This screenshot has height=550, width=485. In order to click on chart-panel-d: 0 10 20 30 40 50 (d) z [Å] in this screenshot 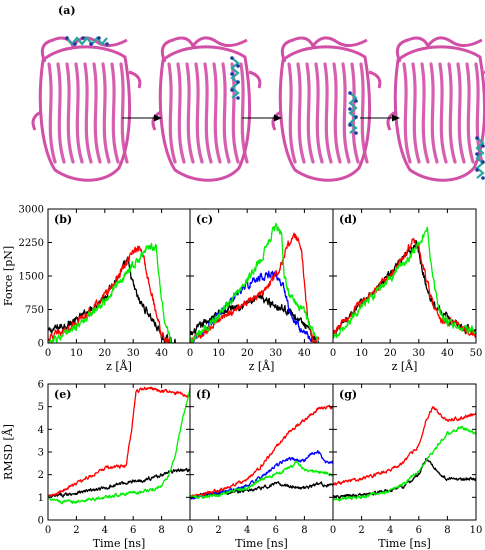, I will do `click(406, 290)`.